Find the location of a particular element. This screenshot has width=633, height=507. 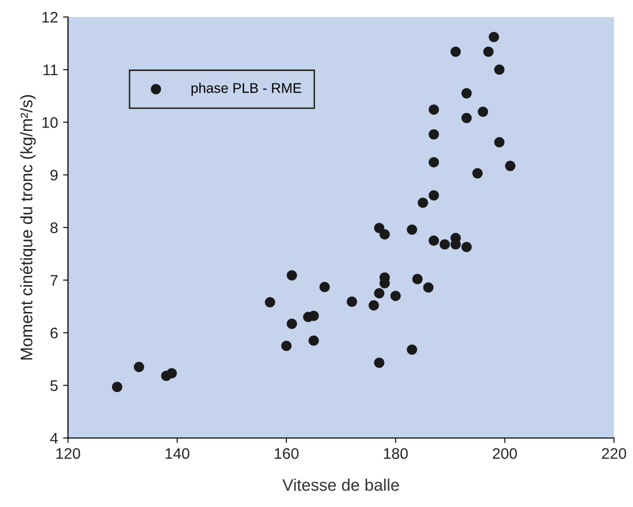

y-tick-label: 10 is located at coordinates (50, 122).